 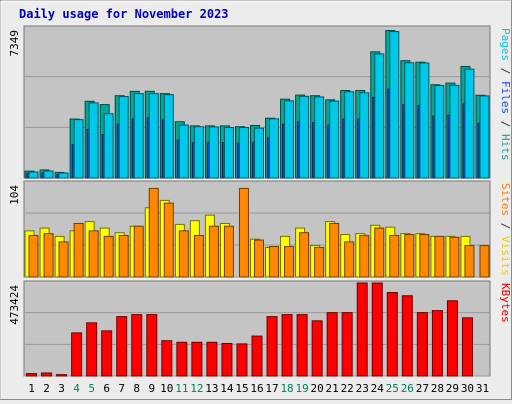 I want to click on x-tick-label: 22, so click(x=347, y=388).